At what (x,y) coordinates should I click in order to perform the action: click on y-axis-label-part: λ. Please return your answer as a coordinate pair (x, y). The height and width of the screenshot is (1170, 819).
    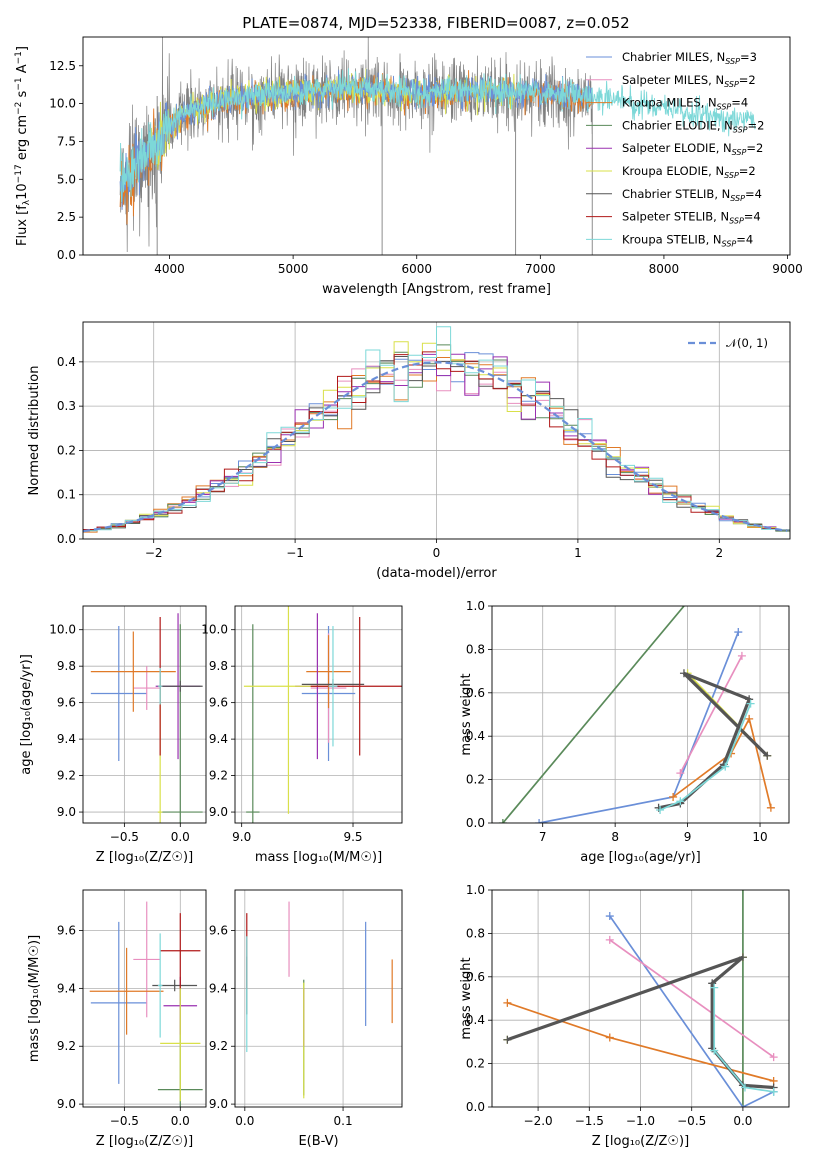
    Looking at the image, I should click on (27, 202).